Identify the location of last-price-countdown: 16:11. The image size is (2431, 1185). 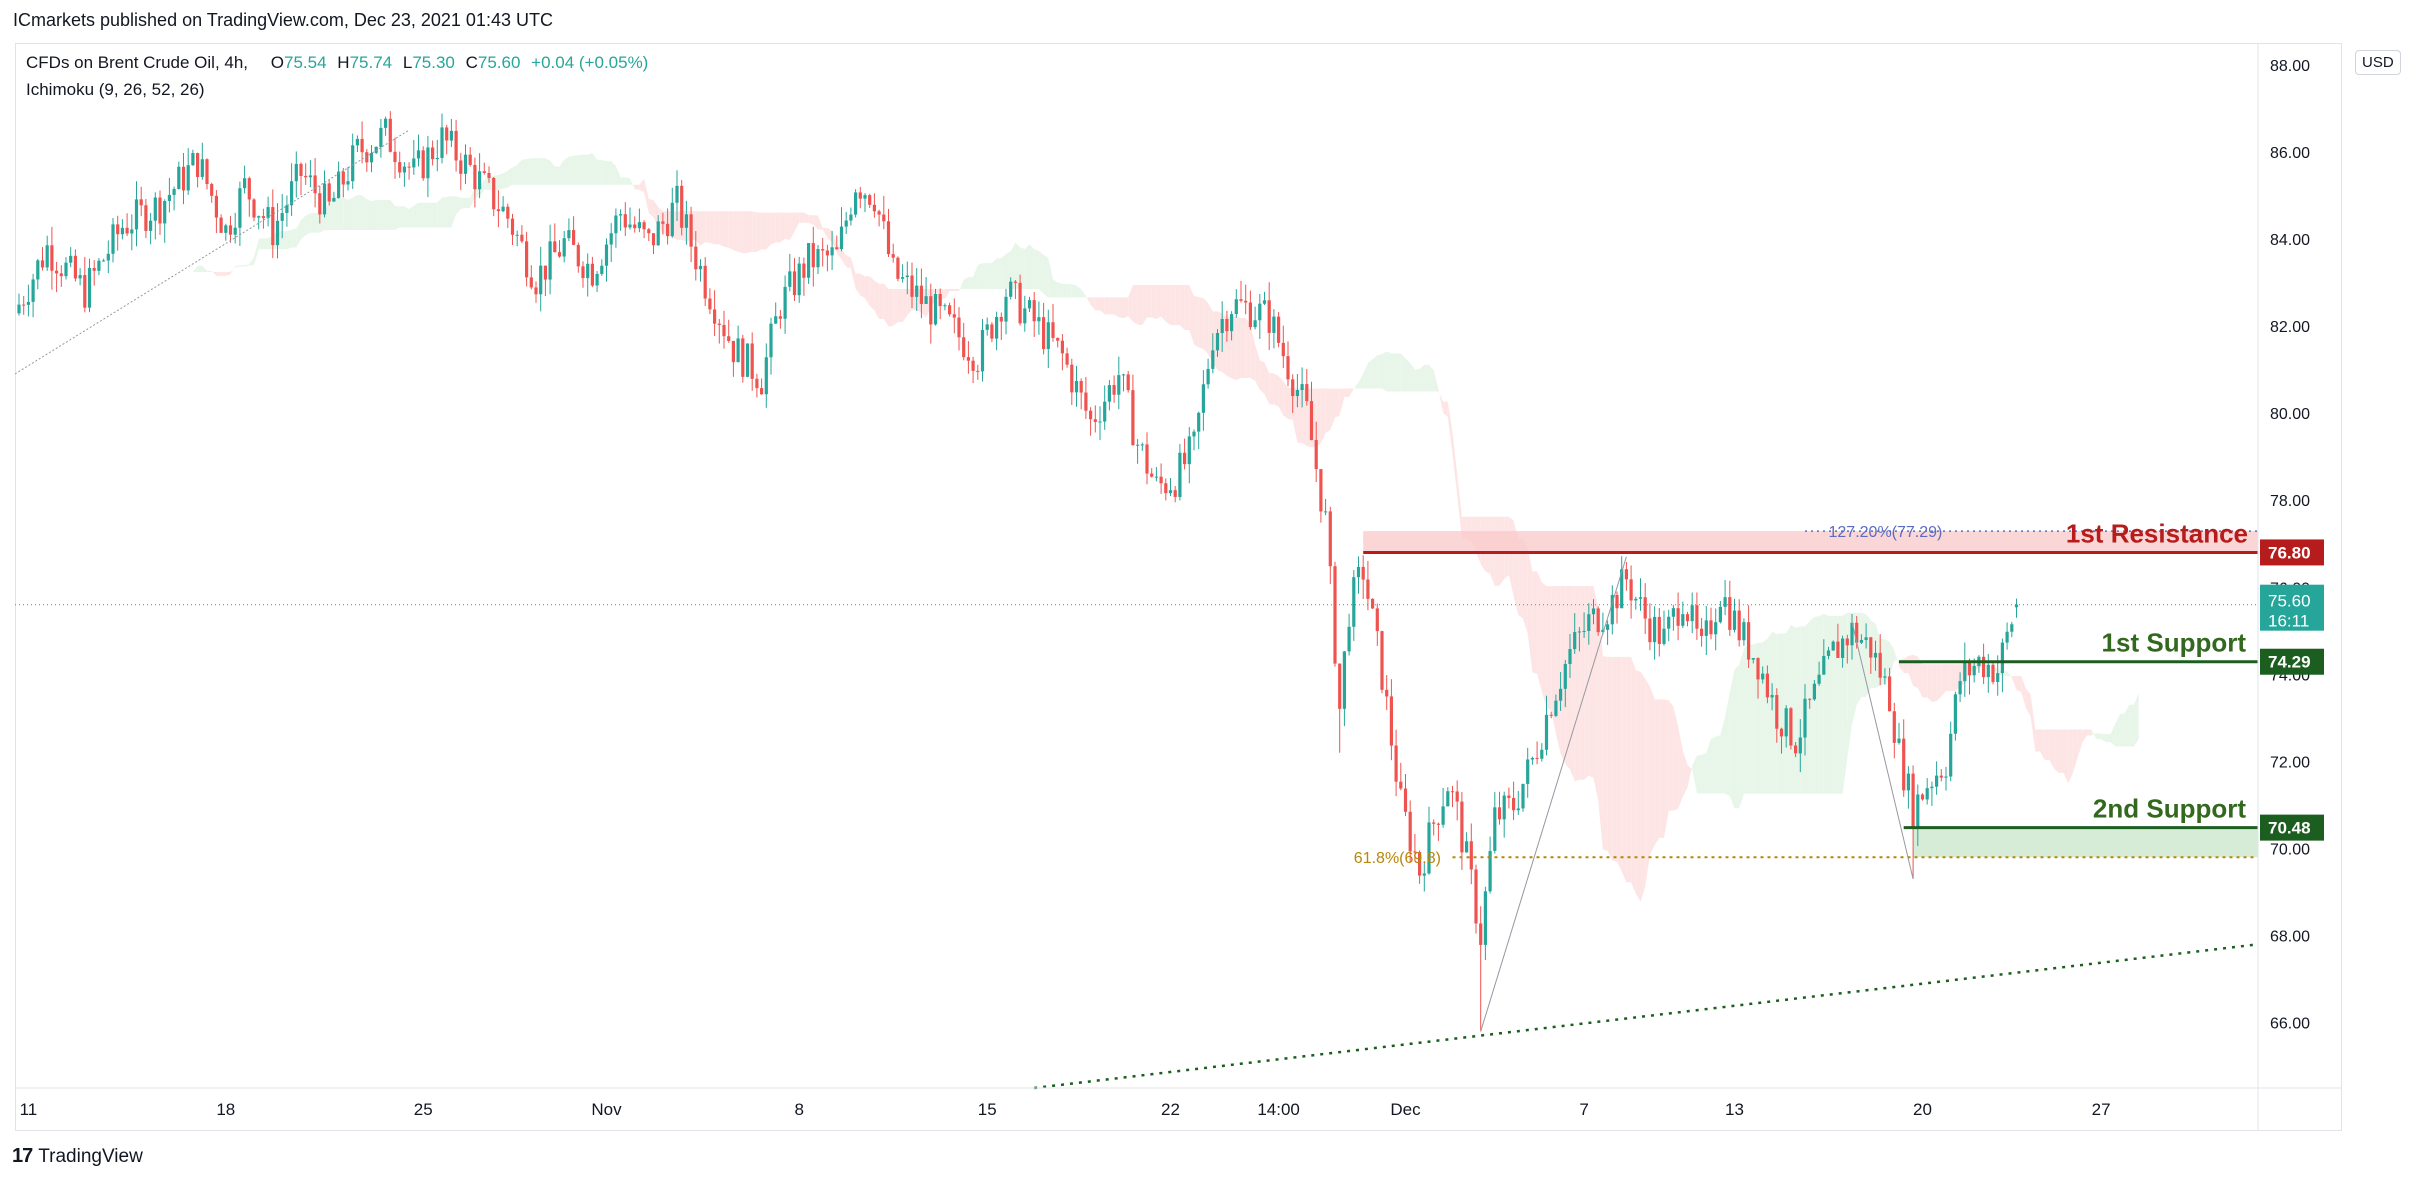
(2288, 621).